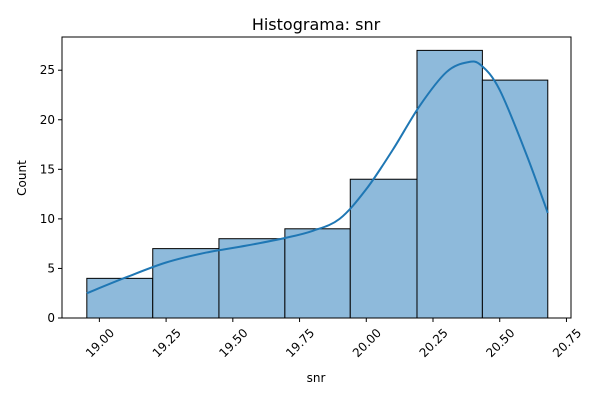  Describe the element at coordinates (47, 120) in the screenshot. I see `y-tick-label: 20` at that location.